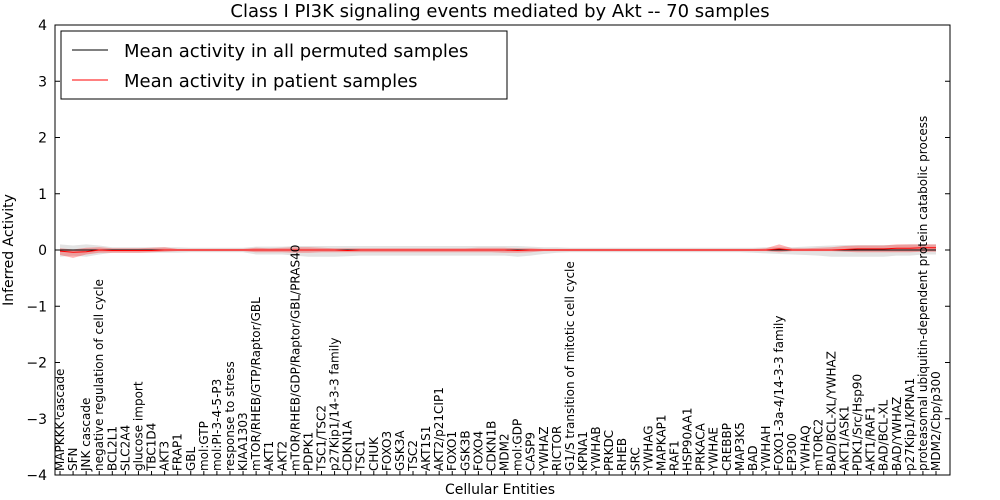  What do you see at coordinates (753, 458) in the screenshot?
I see `x-tick-label: BAD` at bounding box center [753, 458].